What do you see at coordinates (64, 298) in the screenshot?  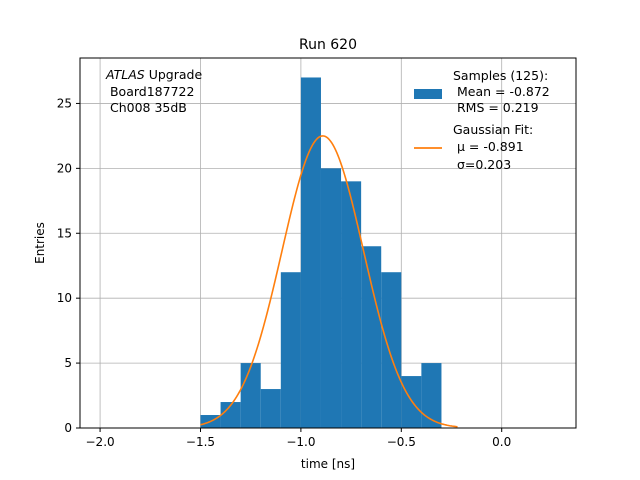 I see `y-tick-label: 10` at bounding box center [64, 298].